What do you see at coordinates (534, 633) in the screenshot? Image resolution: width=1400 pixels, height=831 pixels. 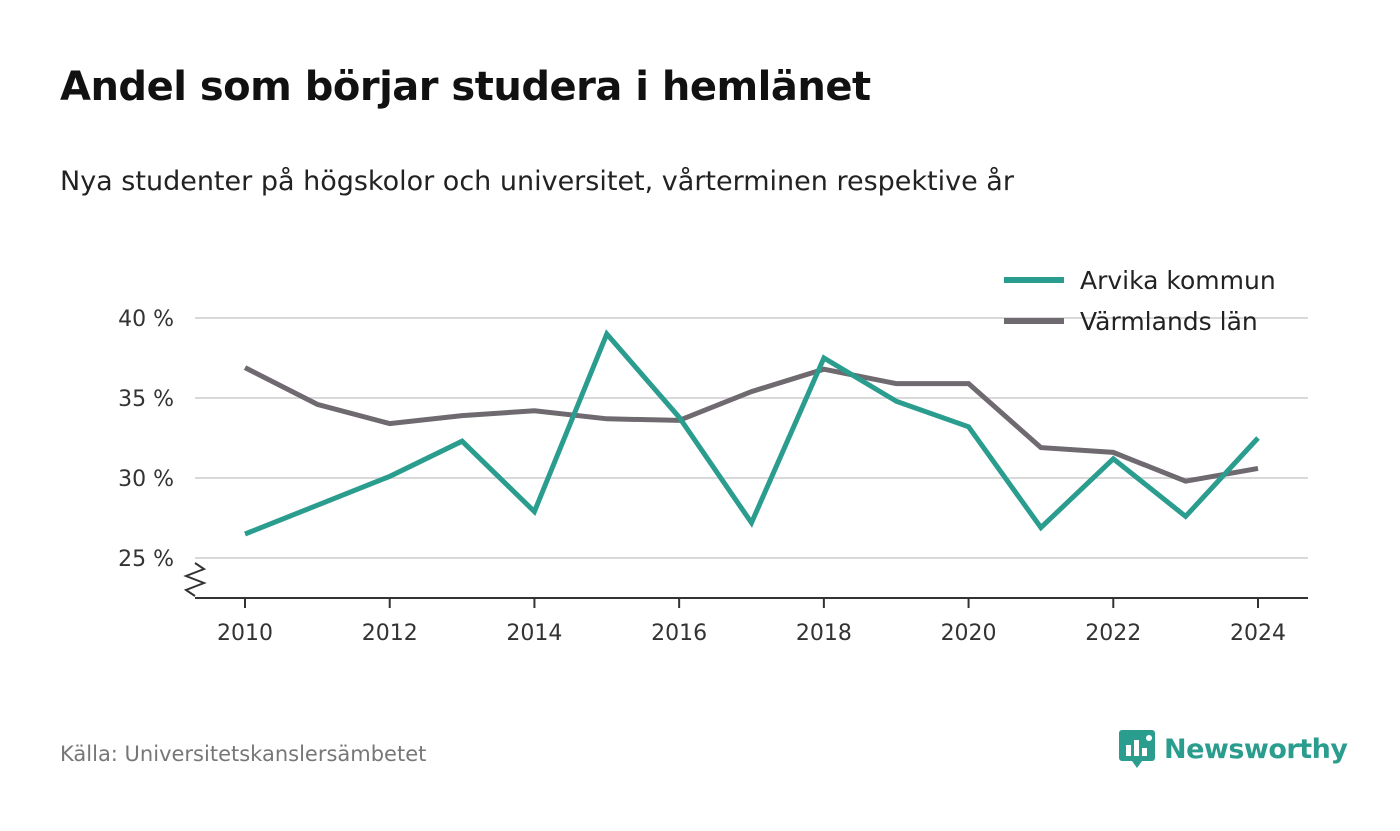 I see `x-tick-label: 2014` at bounding box center [534, 633].